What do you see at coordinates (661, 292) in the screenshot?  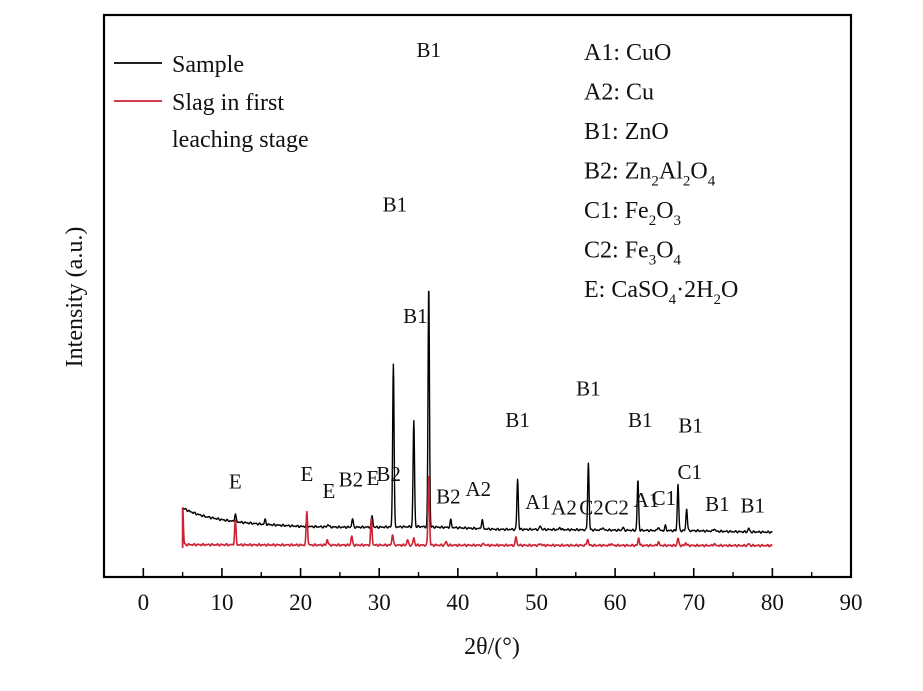 I see `phase-key-entry: E: CaSO4·2H2O` at bounding box center [661, 292].